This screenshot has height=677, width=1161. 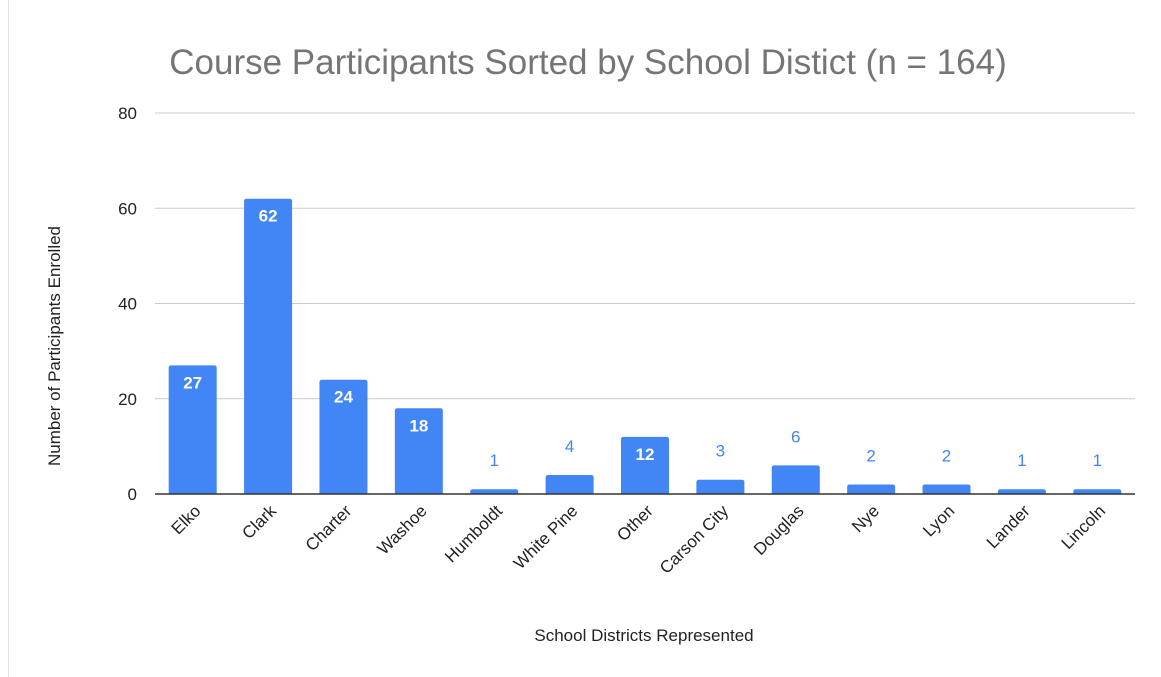 I want to click on data-label: 12, so click(x=645, y=454).